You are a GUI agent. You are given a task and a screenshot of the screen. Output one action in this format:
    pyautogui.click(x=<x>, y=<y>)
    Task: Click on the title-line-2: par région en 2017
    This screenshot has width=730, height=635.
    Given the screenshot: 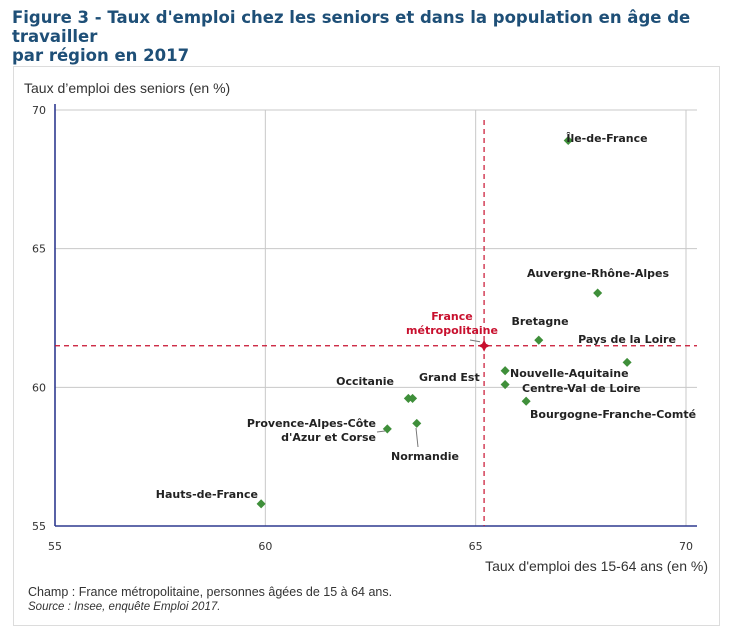 What is the action you would take?
    pyautogui.click(x=101, y=55)
    